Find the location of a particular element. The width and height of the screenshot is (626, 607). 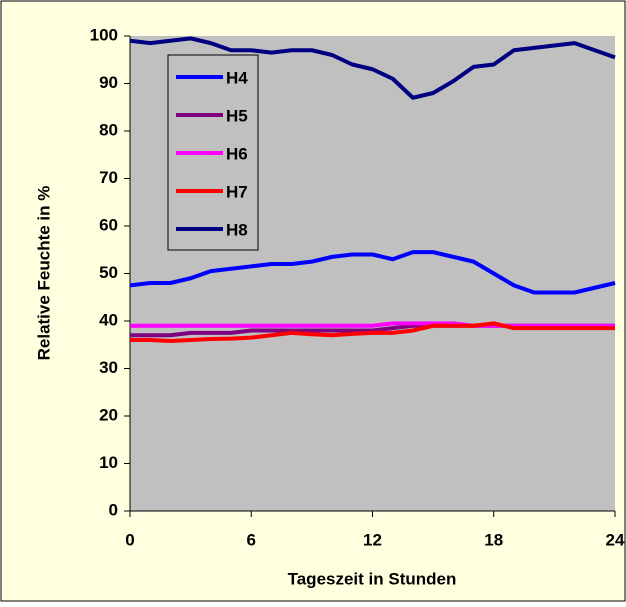

y-tick-label: 100 is located at coordinates (104, 34).